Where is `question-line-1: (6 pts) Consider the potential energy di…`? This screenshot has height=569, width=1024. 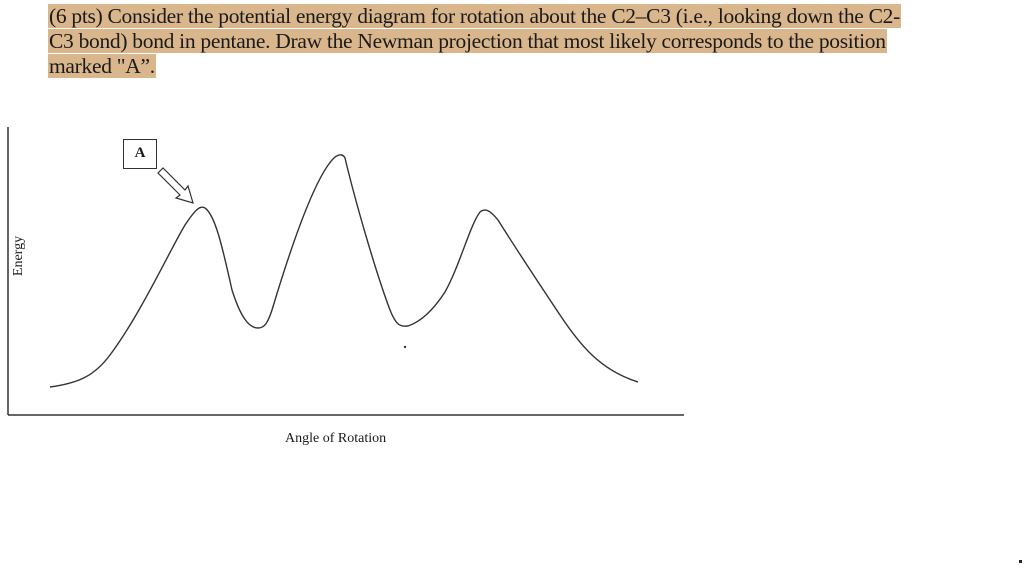
question-line-1: (6 pts) Consider the potential energy di… is located at coordinates (474, 16).